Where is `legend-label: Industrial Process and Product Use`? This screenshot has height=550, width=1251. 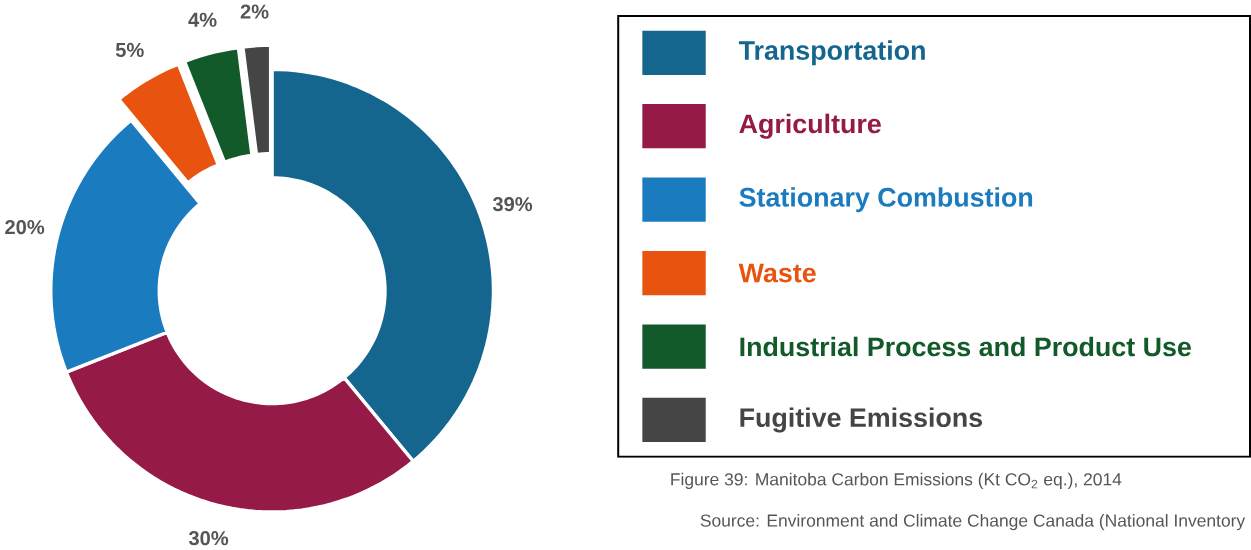 legend-label: Industrial Process and Product Use is located at coordinates (965, 346).